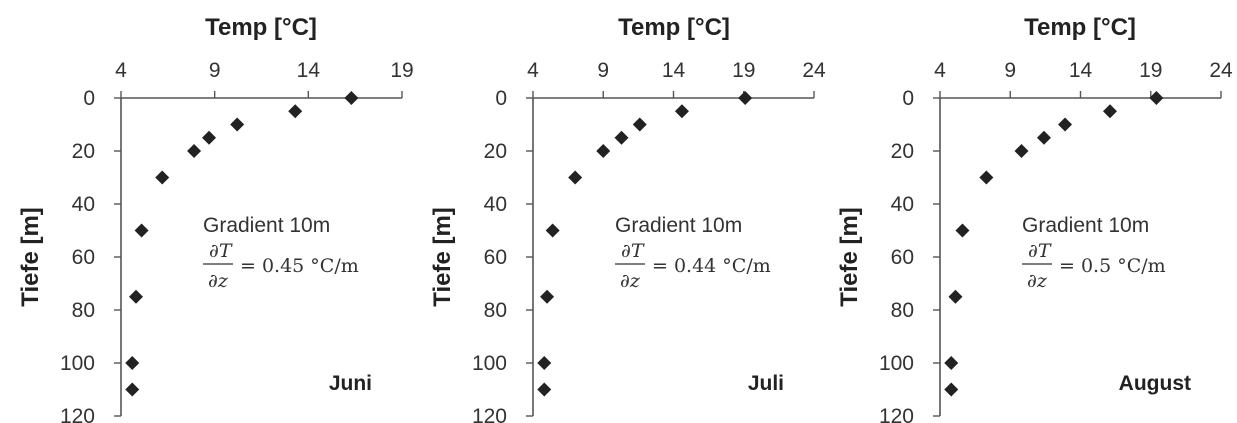 This screenshot has height=423, width=1237. I want to click on gradient-value: = 0.5 °C/m, so click(1112, 266).